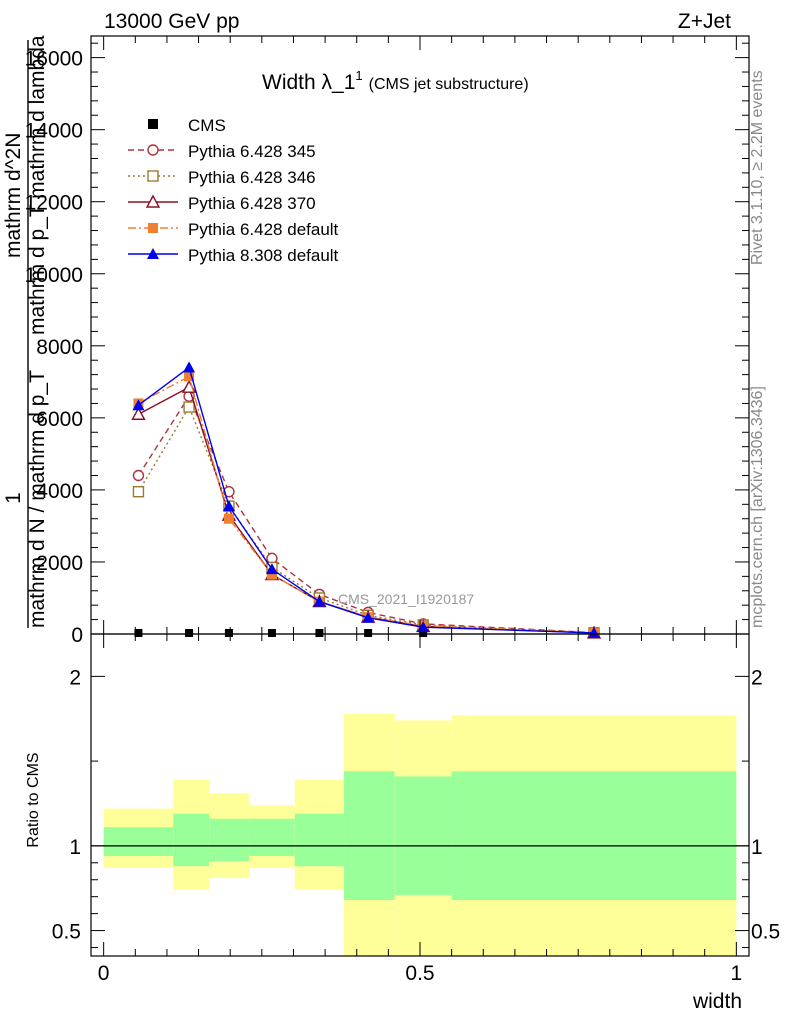 The width and height of the screenshot is (786, 1024). I want to click on y-label-numerator-2: mathrm d^2N, so click(13, 195).